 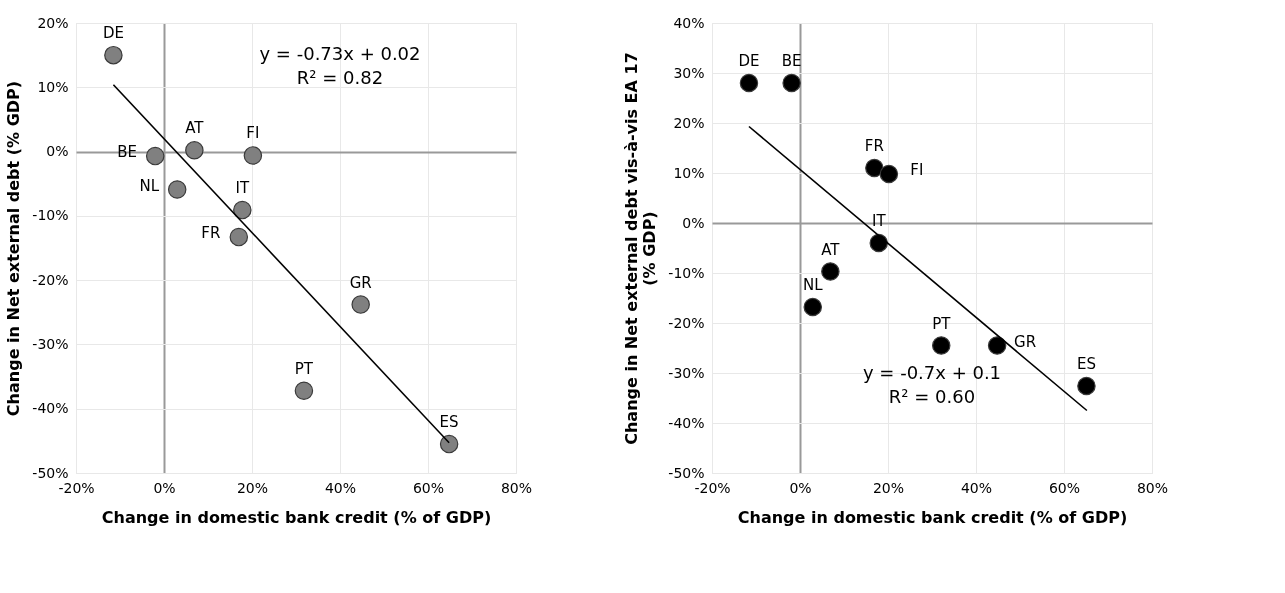 I want to click on y-axis-title: Change in Net external debt (% GDP), so click(x=14, y=248).